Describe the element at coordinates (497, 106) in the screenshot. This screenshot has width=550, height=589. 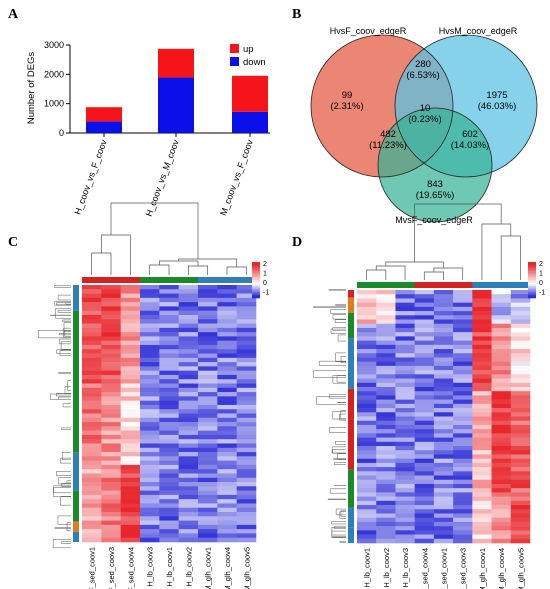
I see `venn-region-percent: (46.03%)` at that location.